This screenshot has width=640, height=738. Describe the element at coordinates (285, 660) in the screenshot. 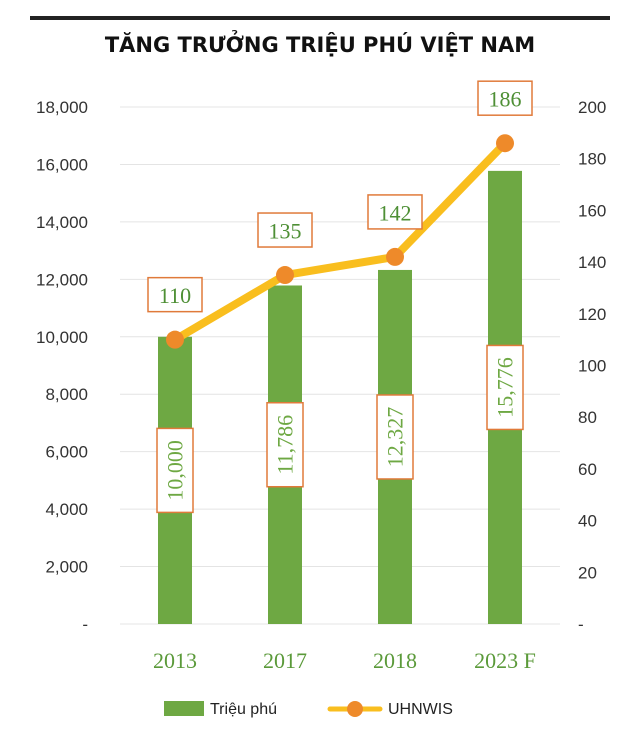

I see `x-category-label: 2017` at that location.